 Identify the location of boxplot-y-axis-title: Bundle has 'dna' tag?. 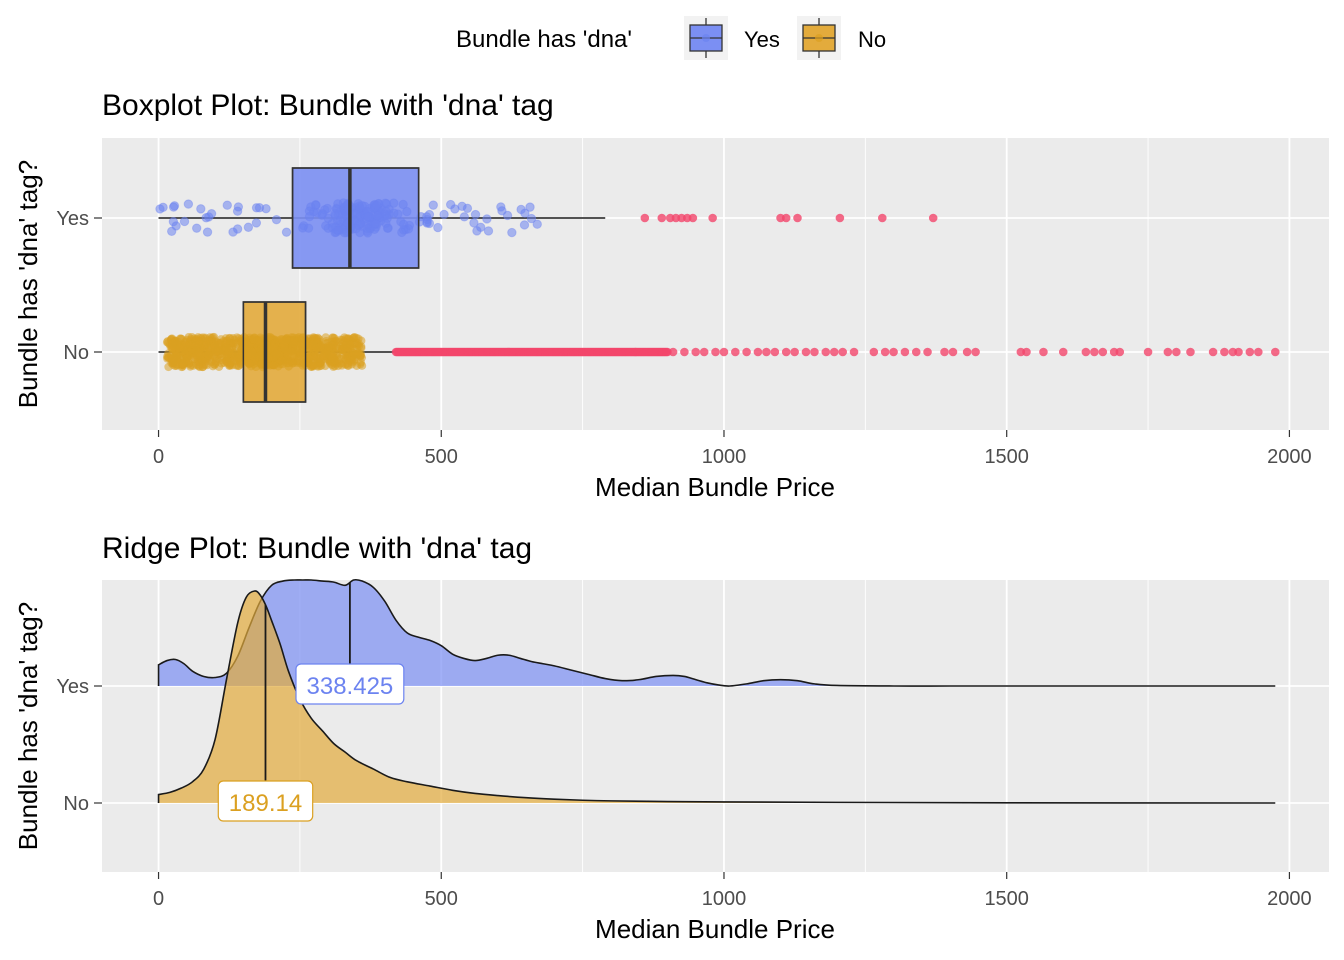
(28, 284).